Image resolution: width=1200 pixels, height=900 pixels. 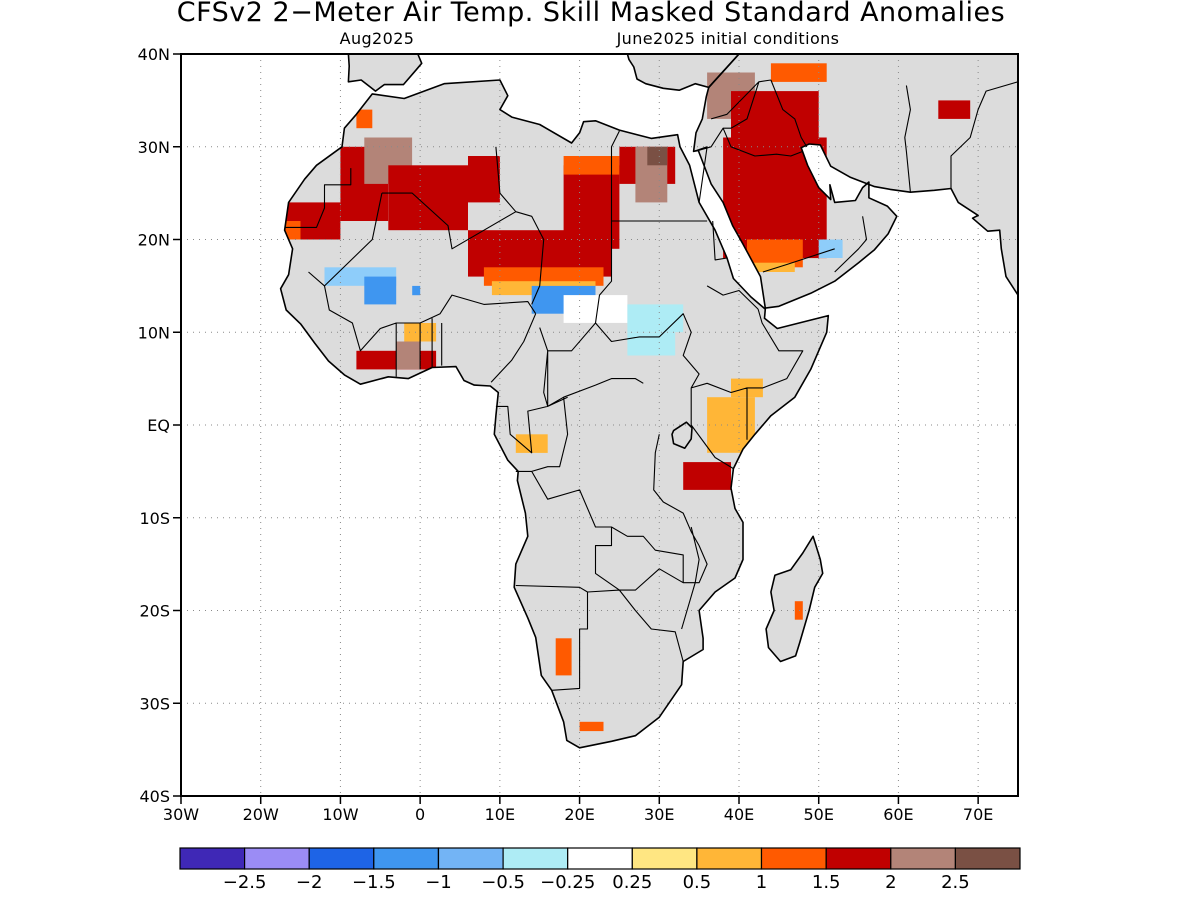 I want to click on colorbar-label: 1.5, so click(x=826, y=882).